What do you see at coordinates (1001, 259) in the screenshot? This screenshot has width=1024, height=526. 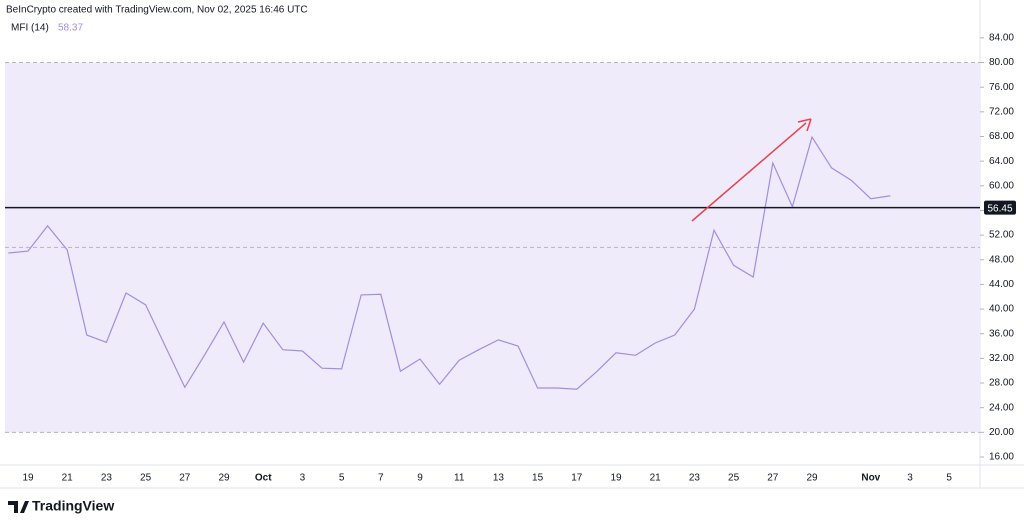 I see `y-tick-label: 48.00` at bounding box center [1001, 259].